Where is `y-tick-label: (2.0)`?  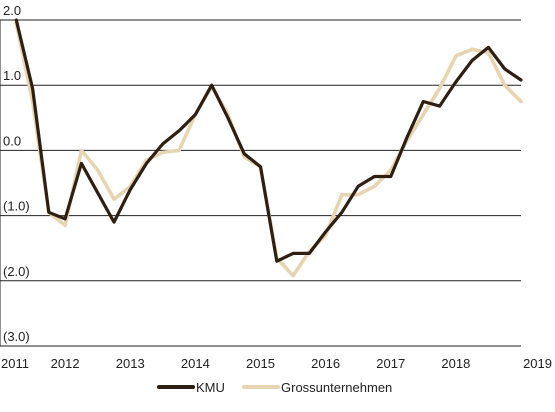 y-tick-label: (2.0) is located at coordinates (16, 271).